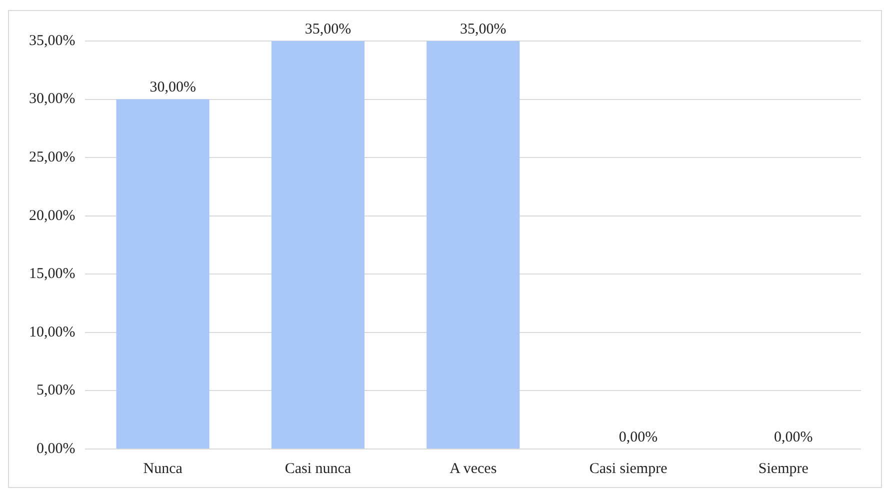 The height and width of the screenshot is (490, 888). What do you see at coordinates (52, 99) in the screenshot?
I see `y-tick-label: 30,00%` at bounding box center [52, 99].